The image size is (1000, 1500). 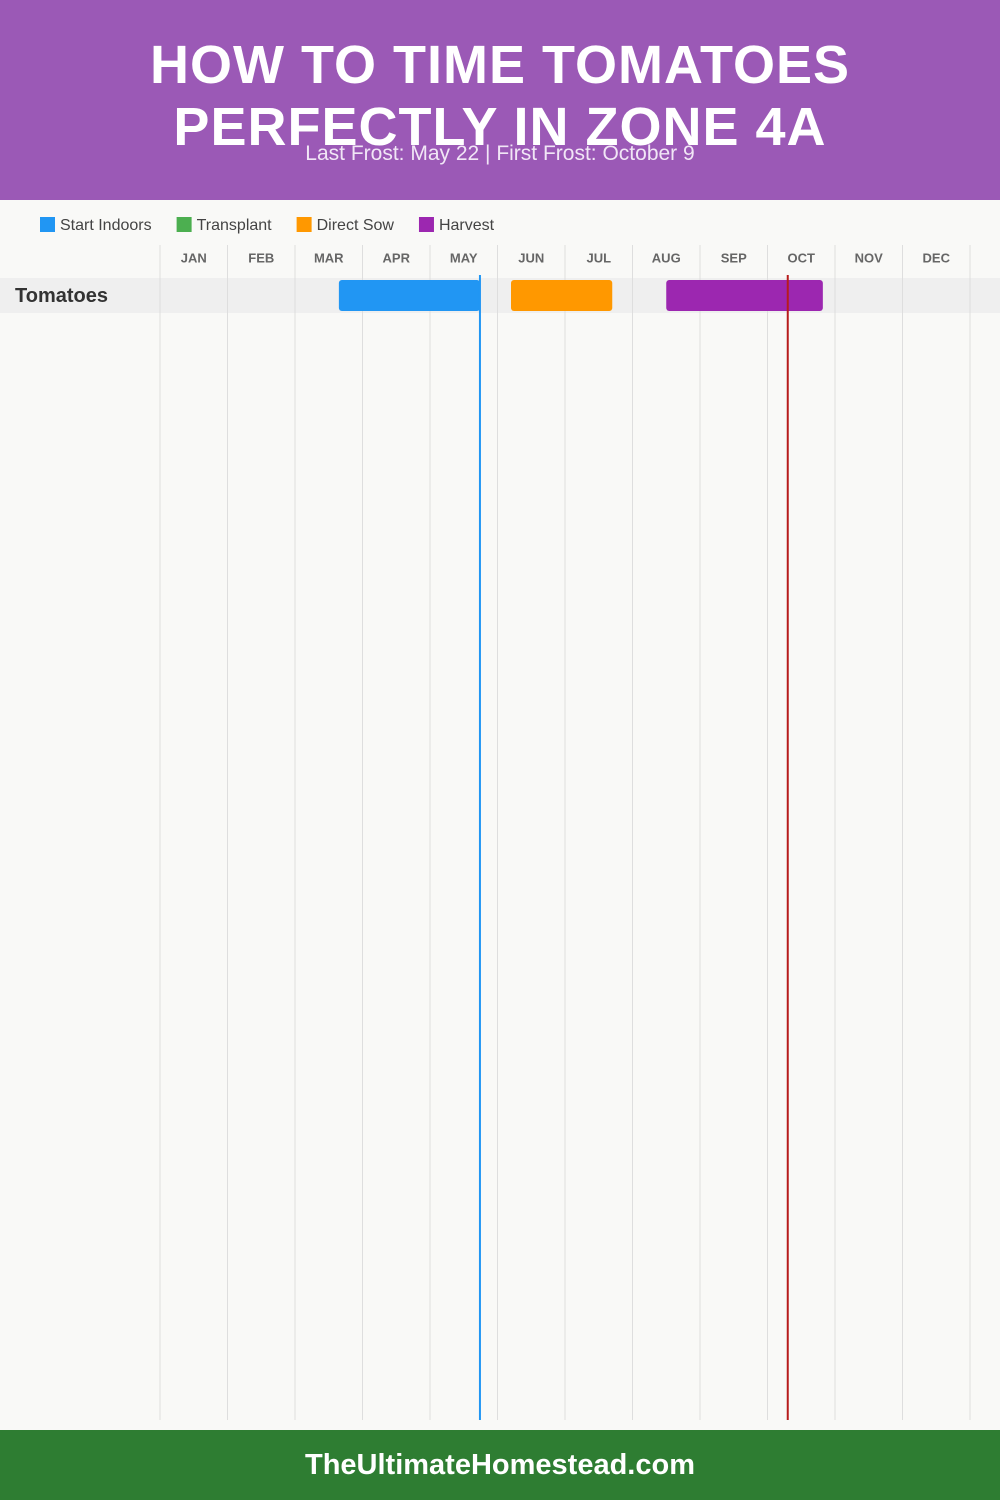 I want to click on month-label: OCT, so click(x=802, y=257).